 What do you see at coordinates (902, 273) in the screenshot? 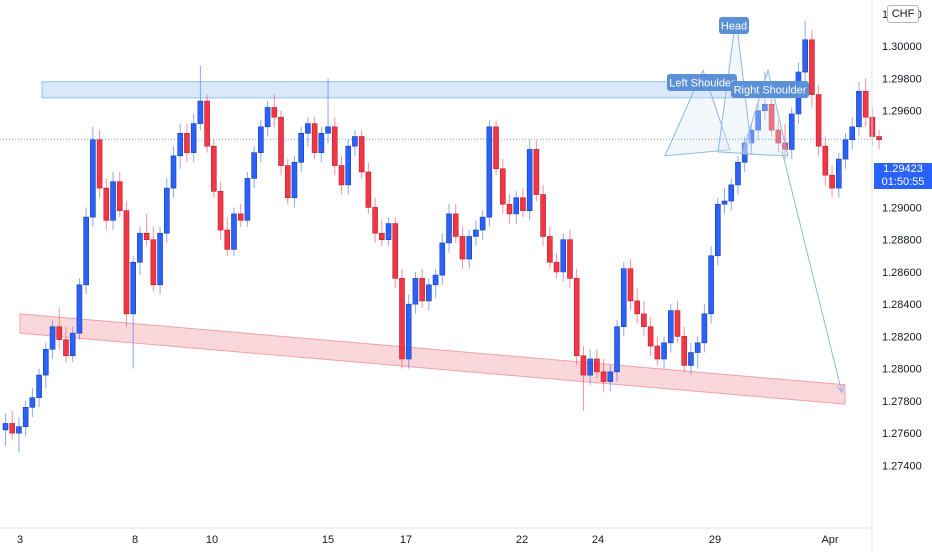
I see `price-tick-label: 1.28600` at bounding box center [902, 273].